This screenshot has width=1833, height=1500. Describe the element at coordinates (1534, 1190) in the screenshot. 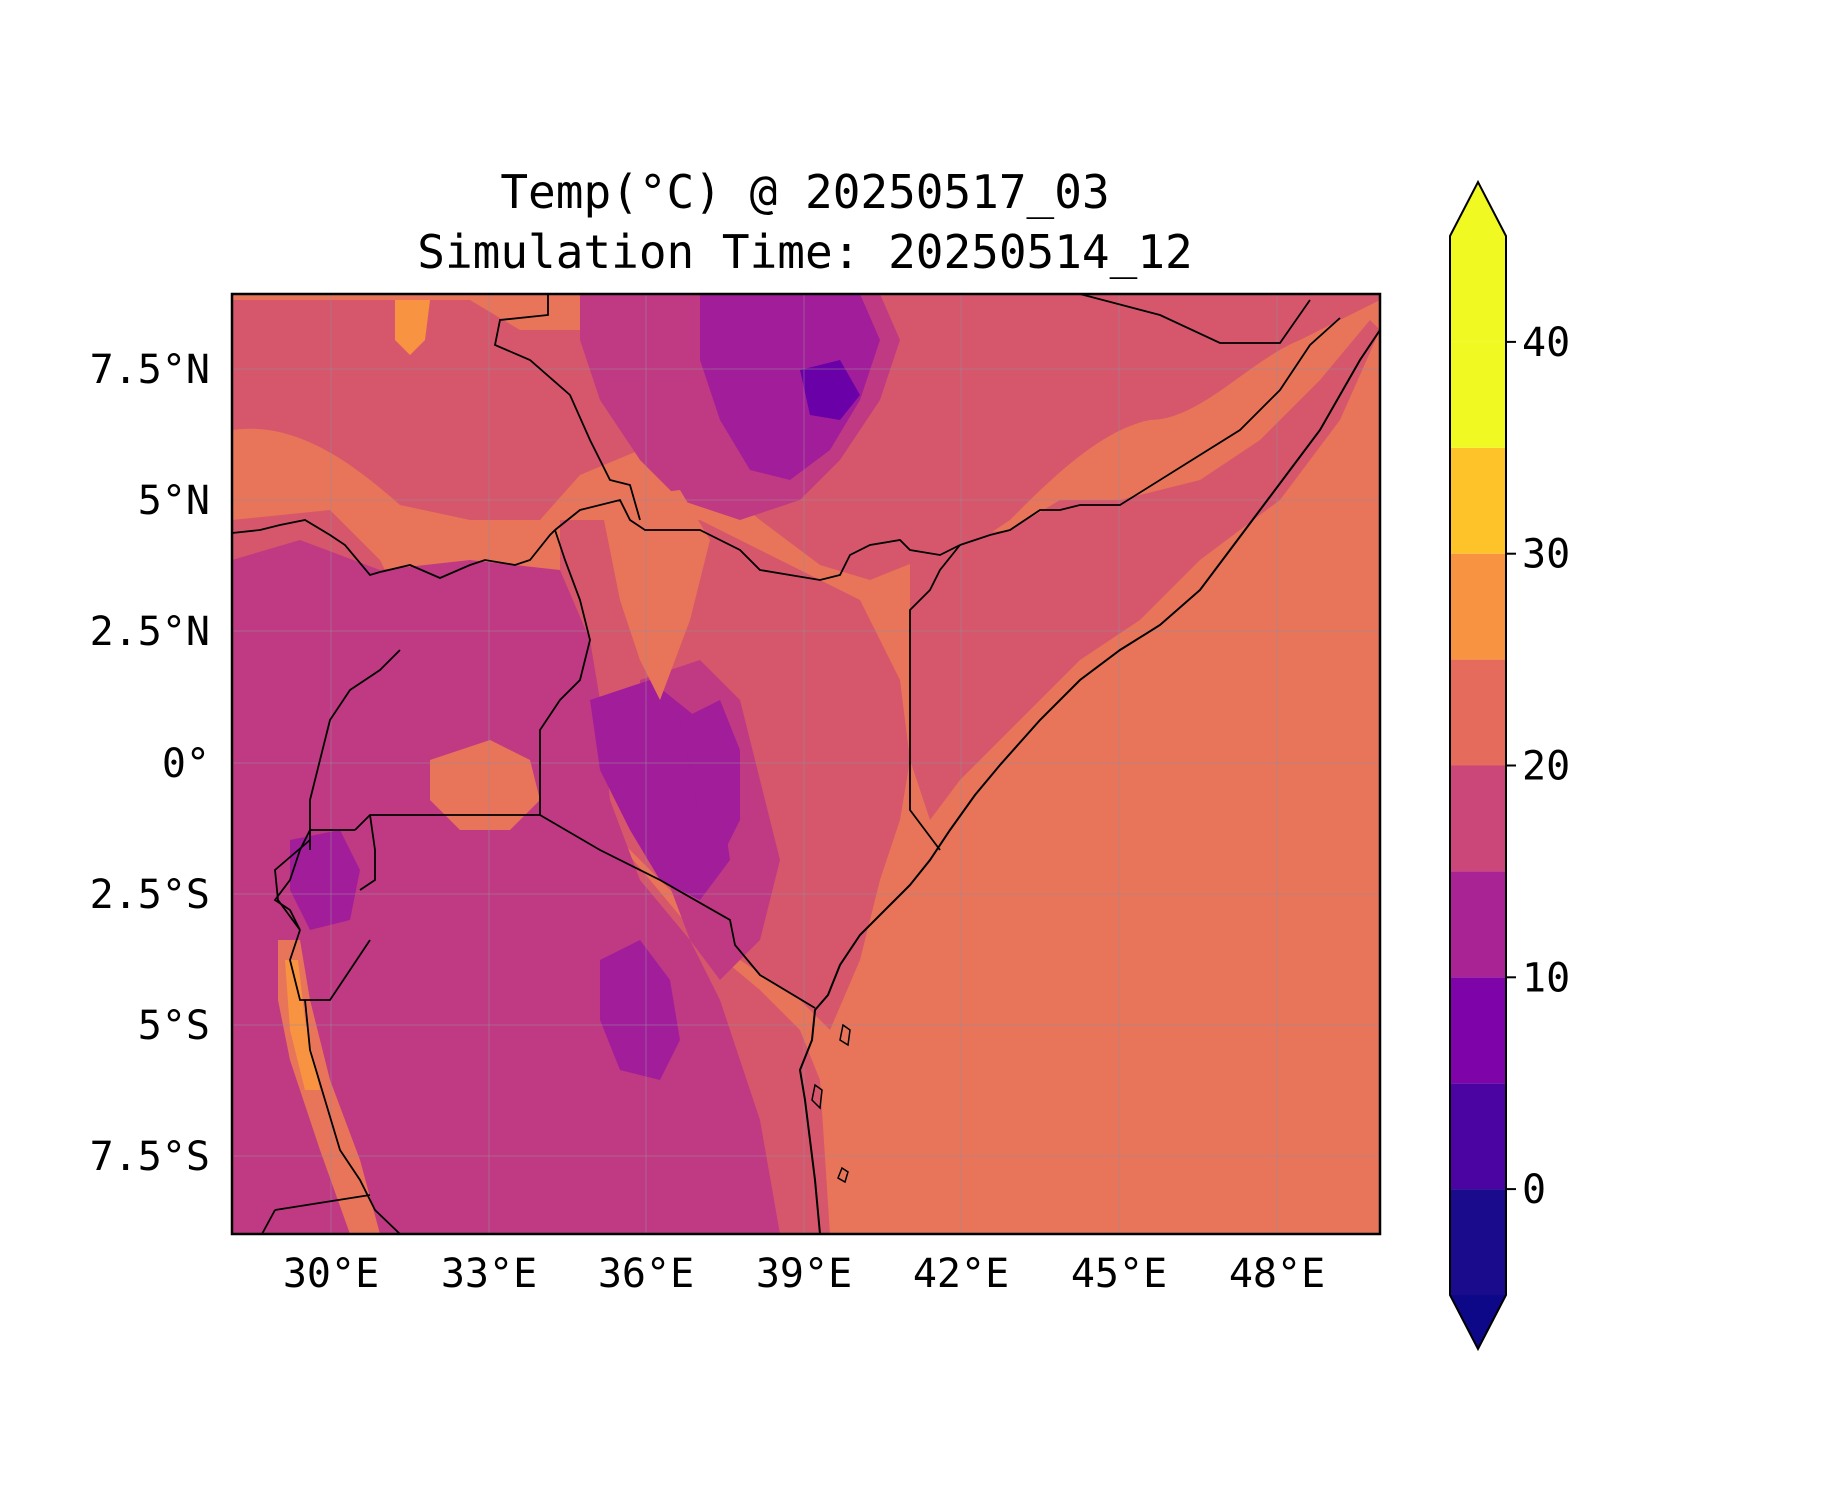

I see `colorbar-tick-label: 0` at that location.